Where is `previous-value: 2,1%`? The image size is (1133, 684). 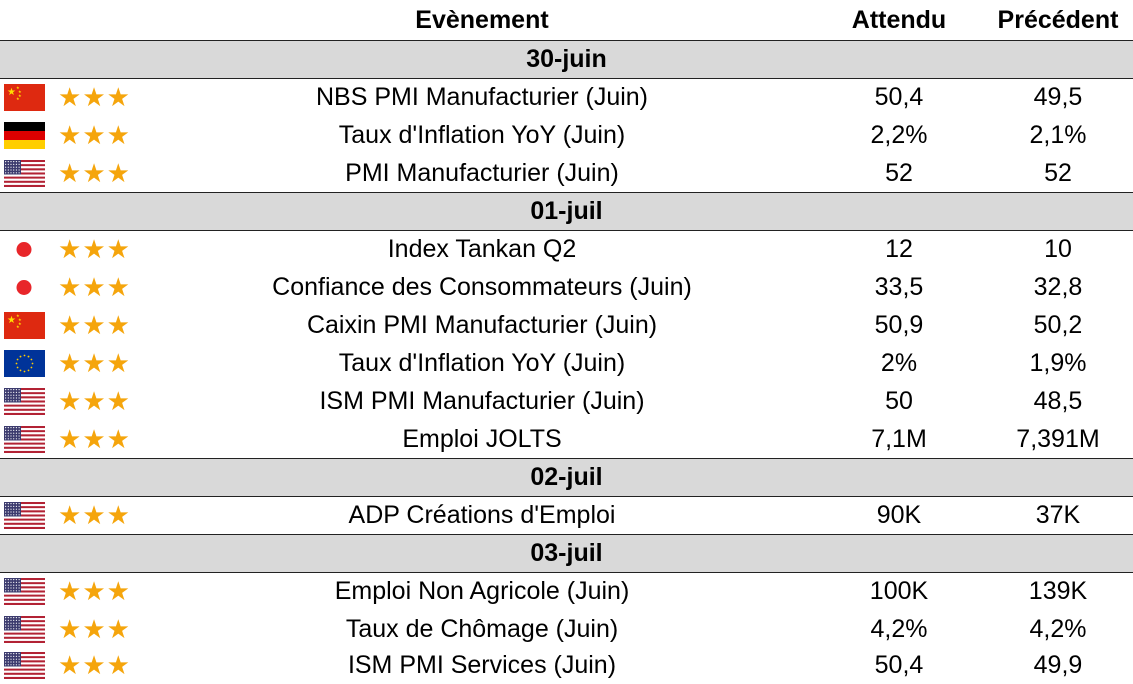
previous-value: 2,1% is located at coordinates (1058, 134).